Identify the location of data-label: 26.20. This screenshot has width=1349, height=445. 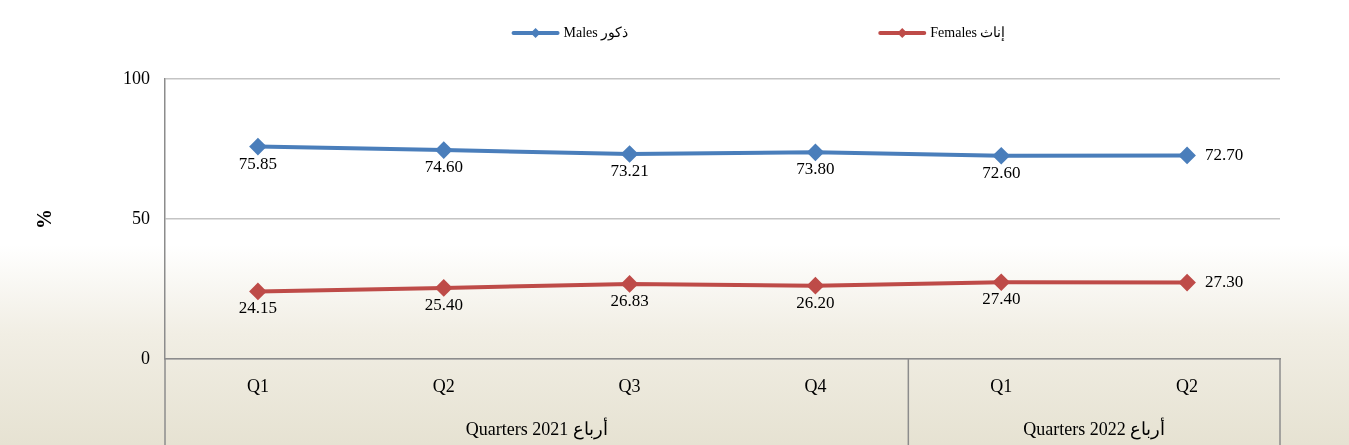
(815, 302).